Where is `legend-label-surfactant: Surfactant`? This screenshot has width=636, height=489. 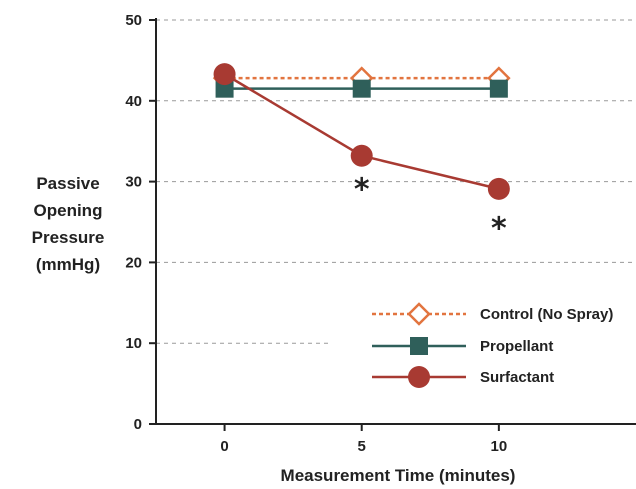 legend-label-surfactant: Surfactant is located at coordinates (517, 377).